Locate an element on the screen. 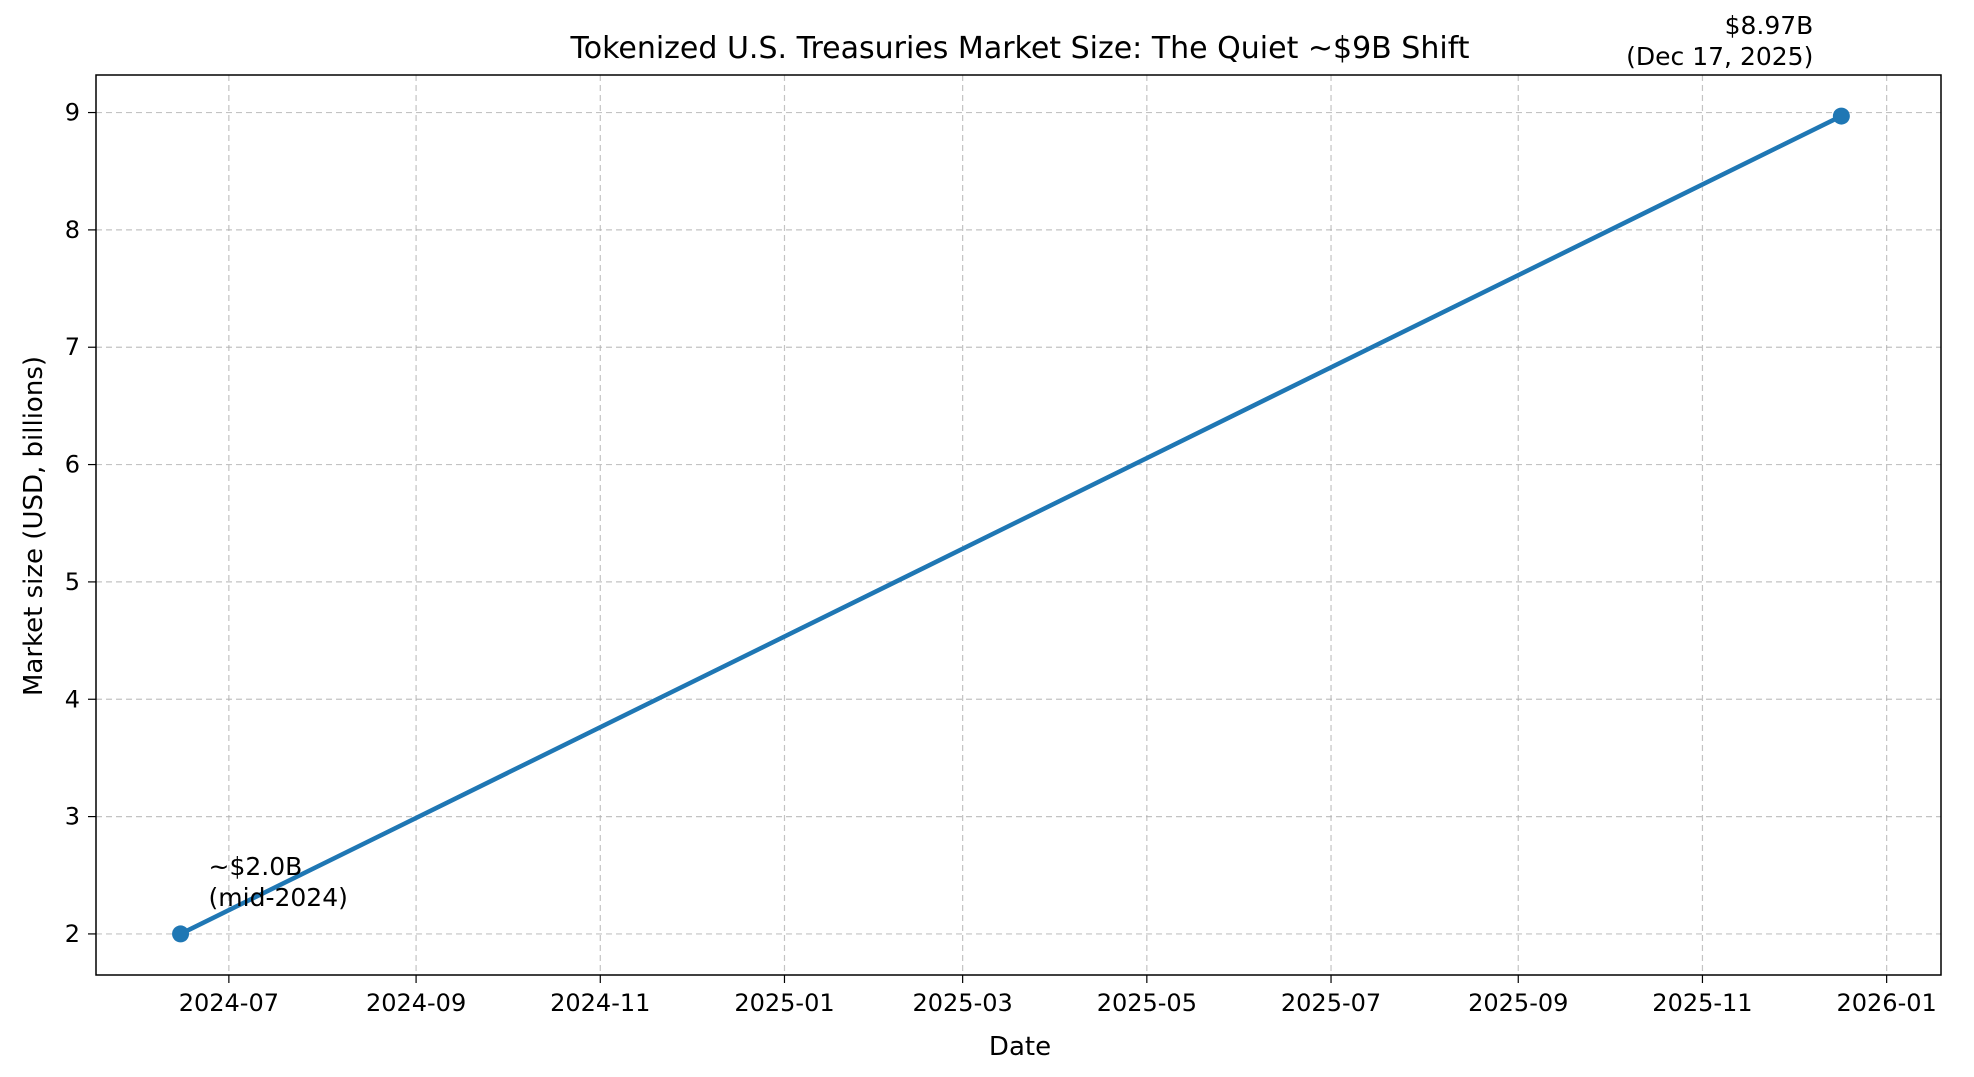  y-tick-label: 3 is located at coordinates (72, 817).